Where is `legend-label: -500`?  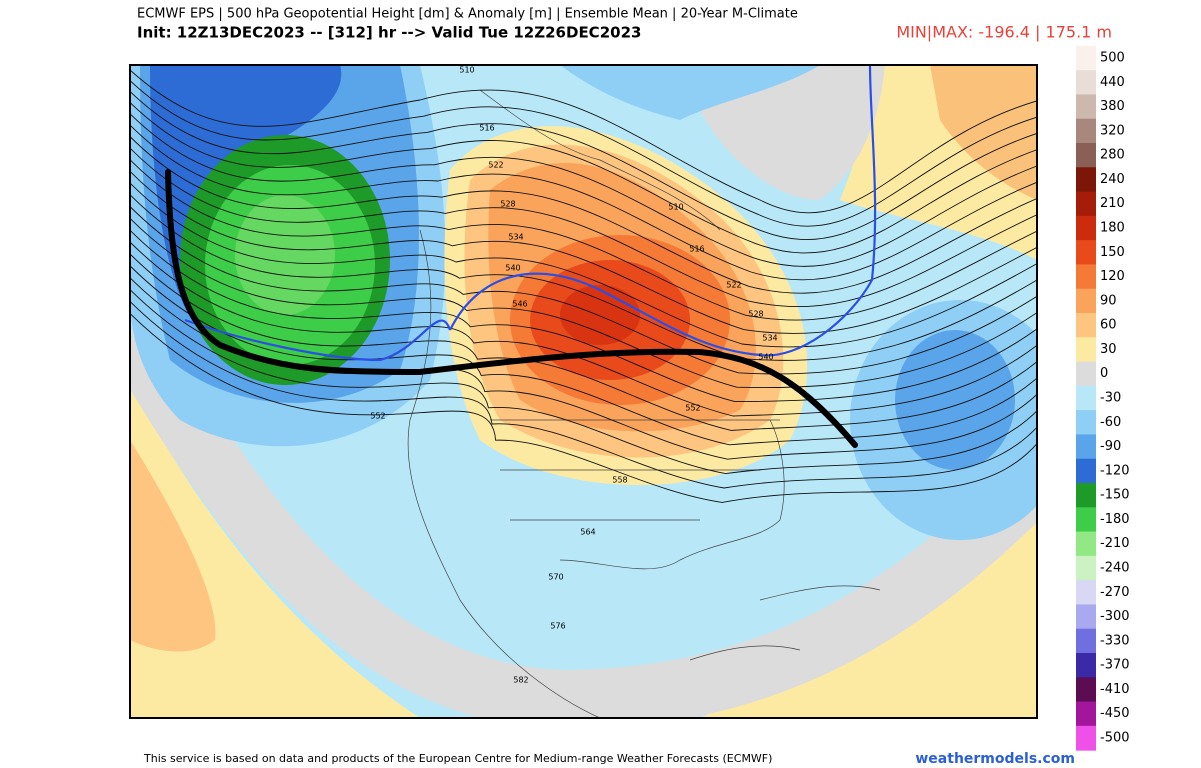 legend-label: -500 is located at coordinates (1115, 738).